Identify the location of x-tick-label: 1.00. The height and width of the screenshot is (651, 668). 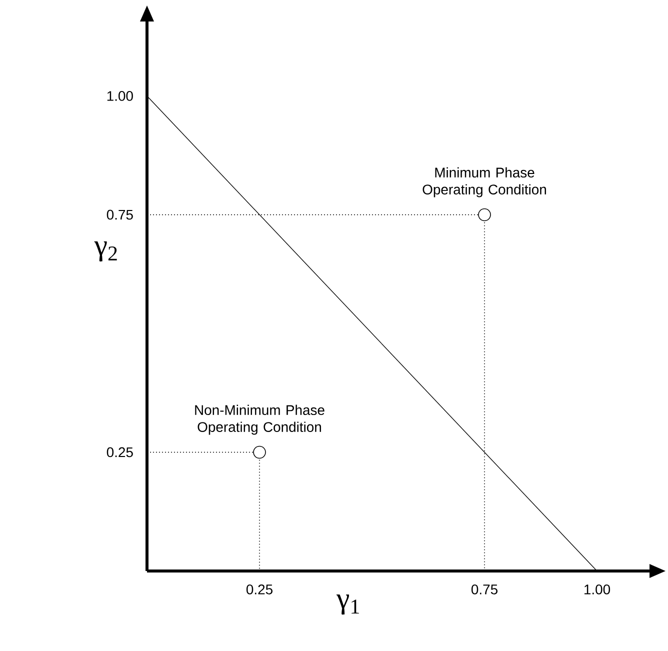
(597, 589).